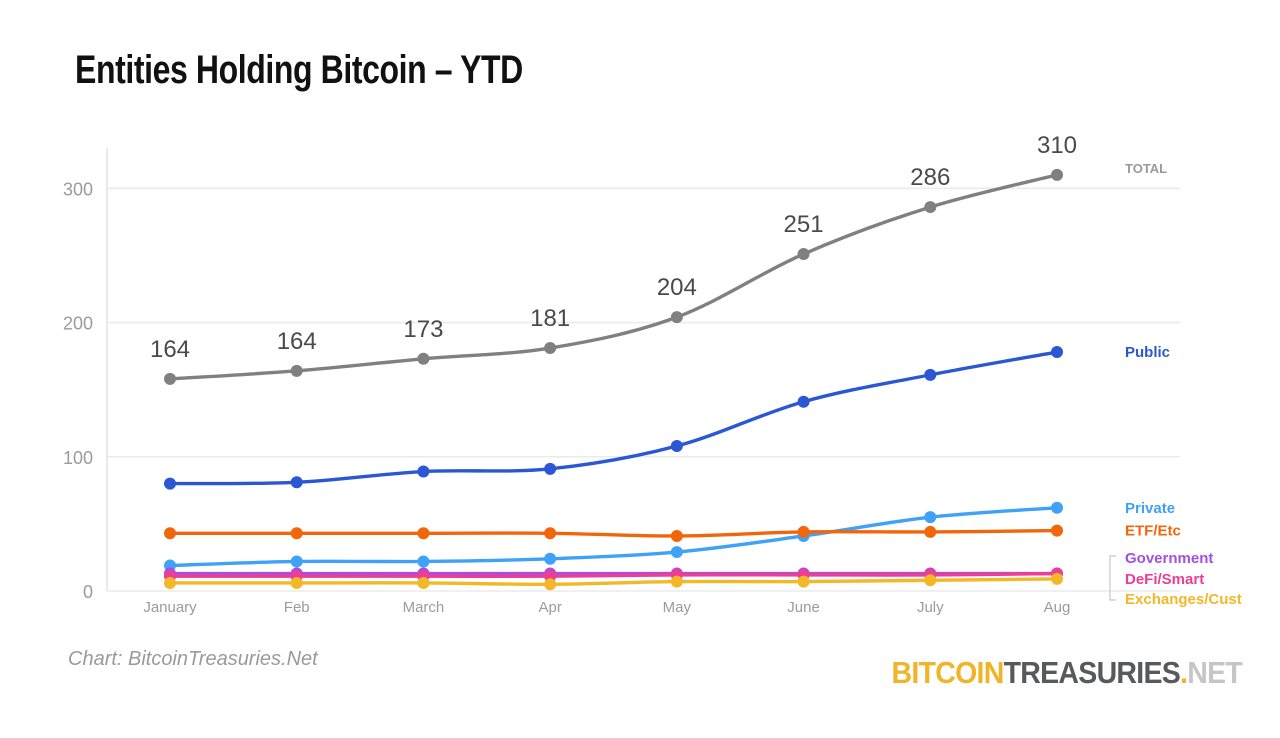 The height and width of the screenshot is (738, 1280). Describe the element at coordinates (1153, 531) in the screenshot. I see `legend-label-etf-etc: ETF/Etc` at that location.